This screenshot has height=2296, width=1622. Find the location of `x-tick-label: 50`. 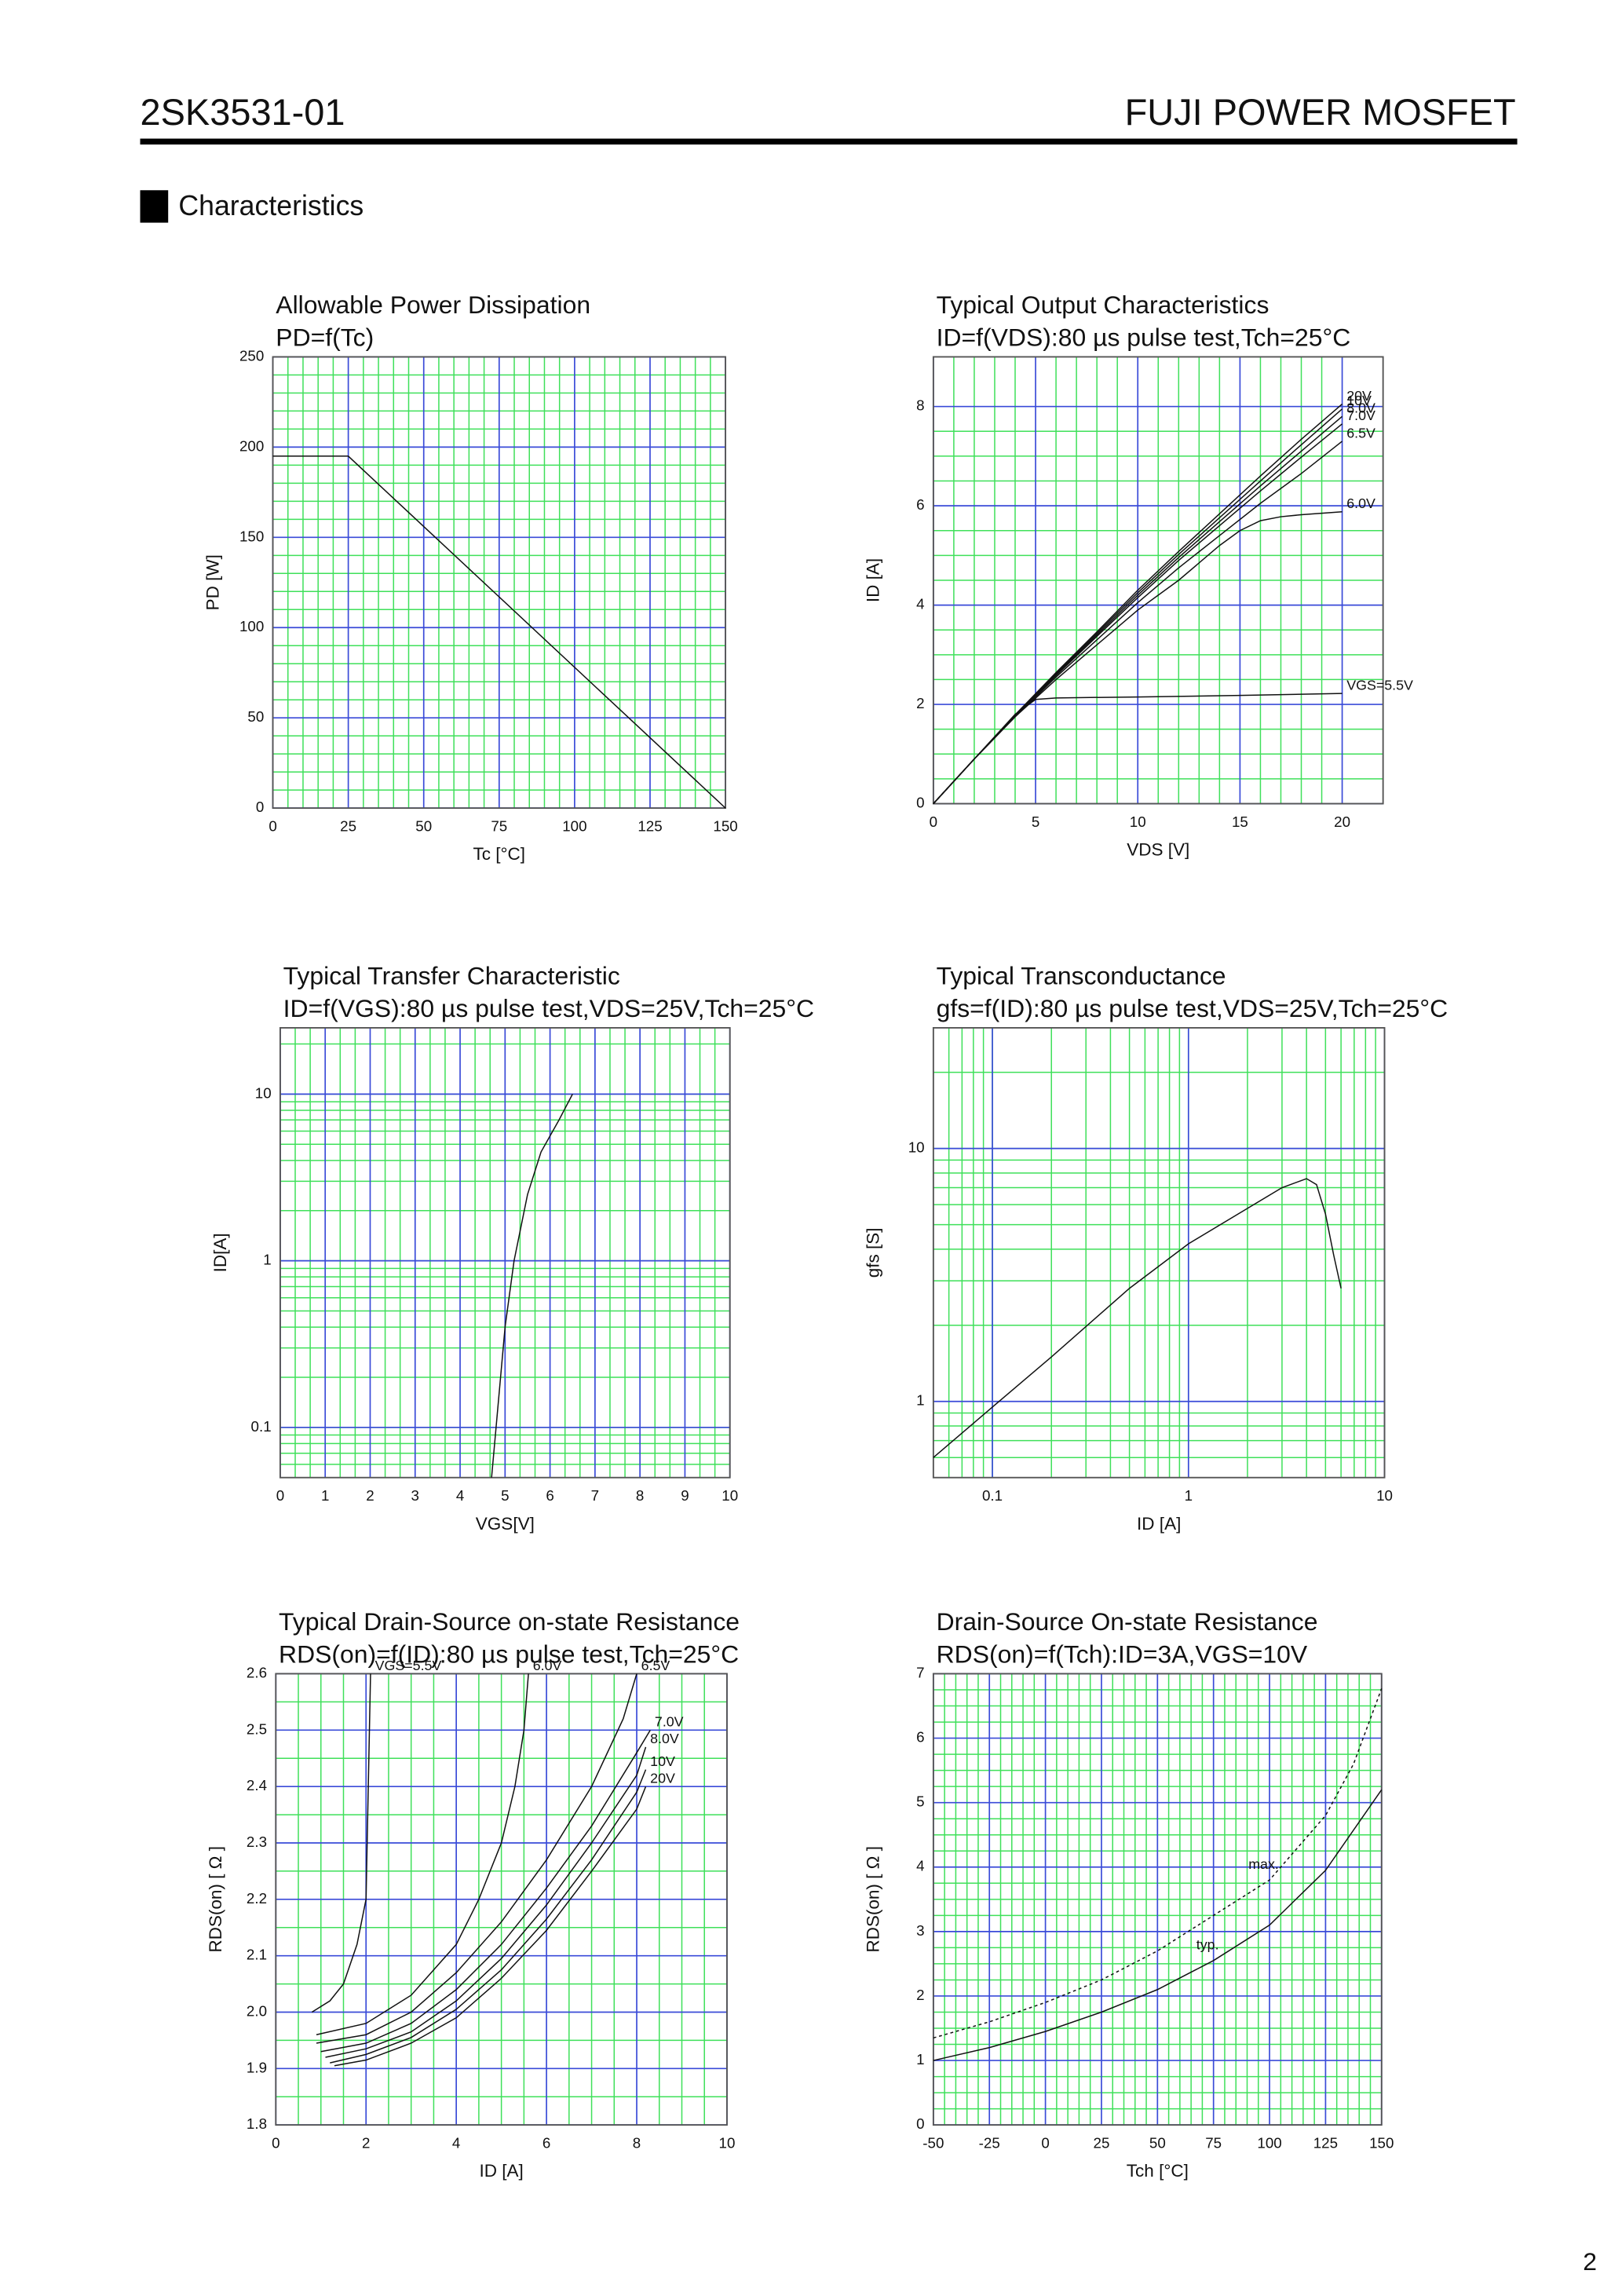

x-tick-label: 50 is located at coordinates (423, 826).